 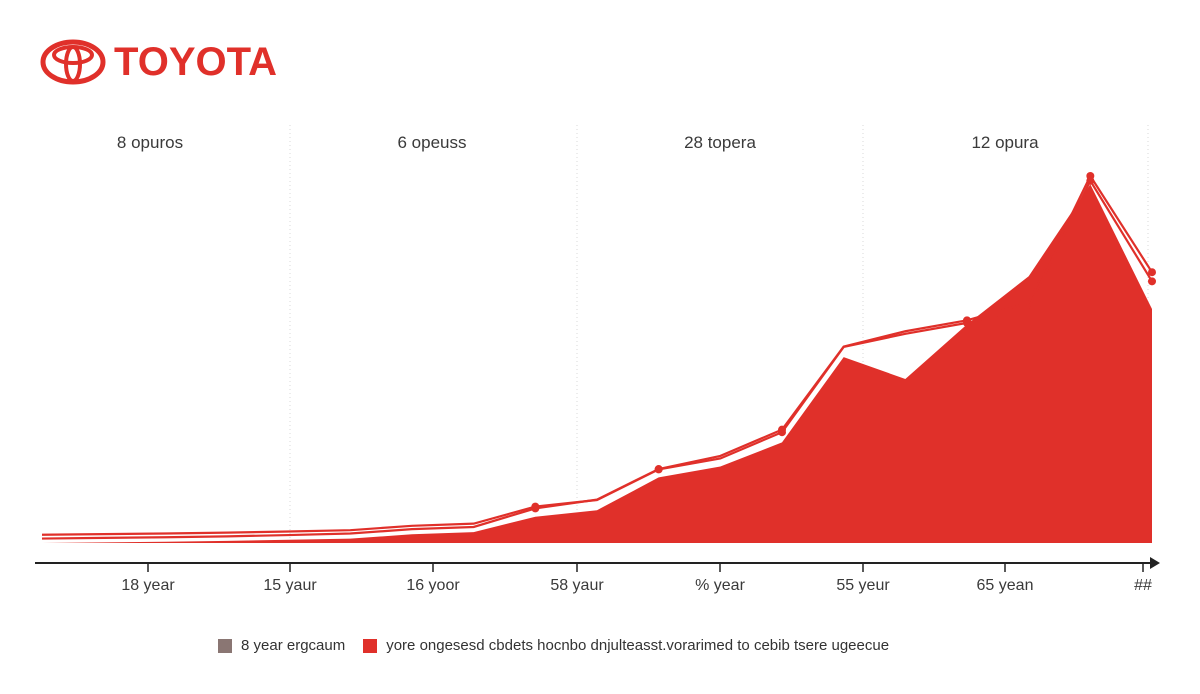 I want to click on legend-item-1: 8 year ergcaum, so click(x=281, y=645).